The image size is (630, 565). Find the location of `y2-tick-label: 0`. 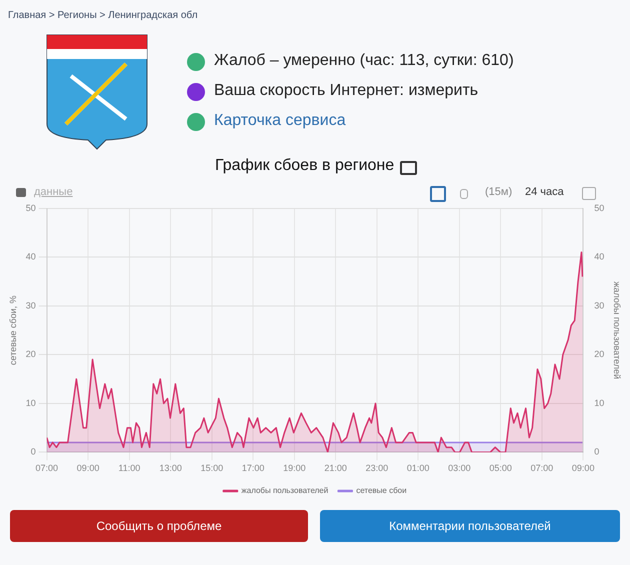

y2-tick-label: 0 is located at coordinates (597, 451).